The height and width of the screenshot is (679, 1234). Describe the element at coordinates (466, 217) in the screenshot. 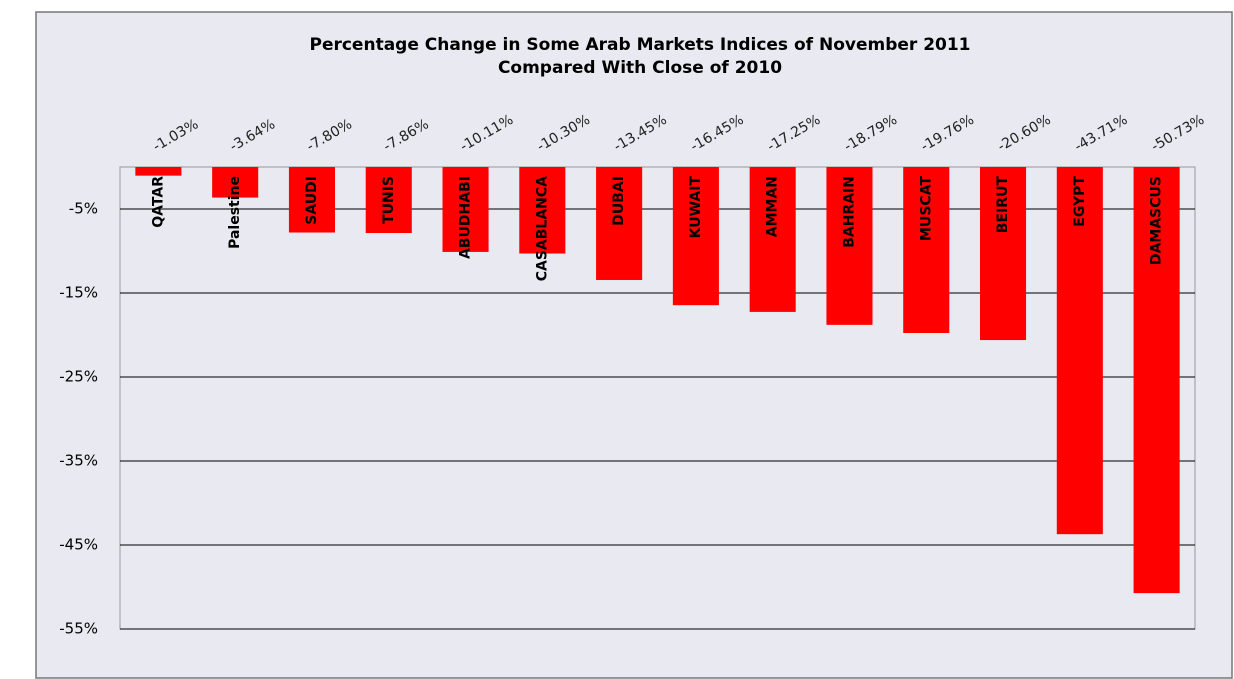

I see `category-label: ABUDHABI` at that location.